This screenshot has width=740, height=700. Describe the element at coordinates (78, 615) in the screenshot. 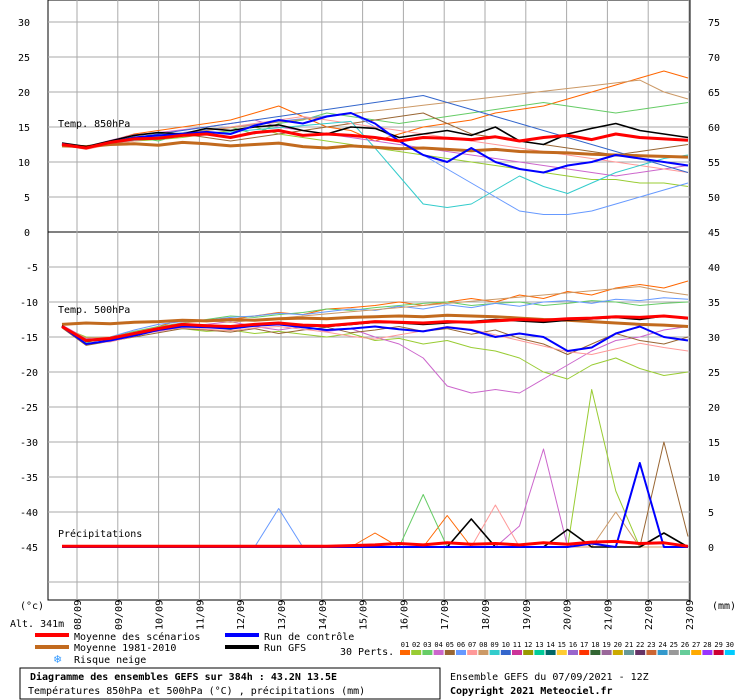

I see `x-tick-label: 08/09` at that location.